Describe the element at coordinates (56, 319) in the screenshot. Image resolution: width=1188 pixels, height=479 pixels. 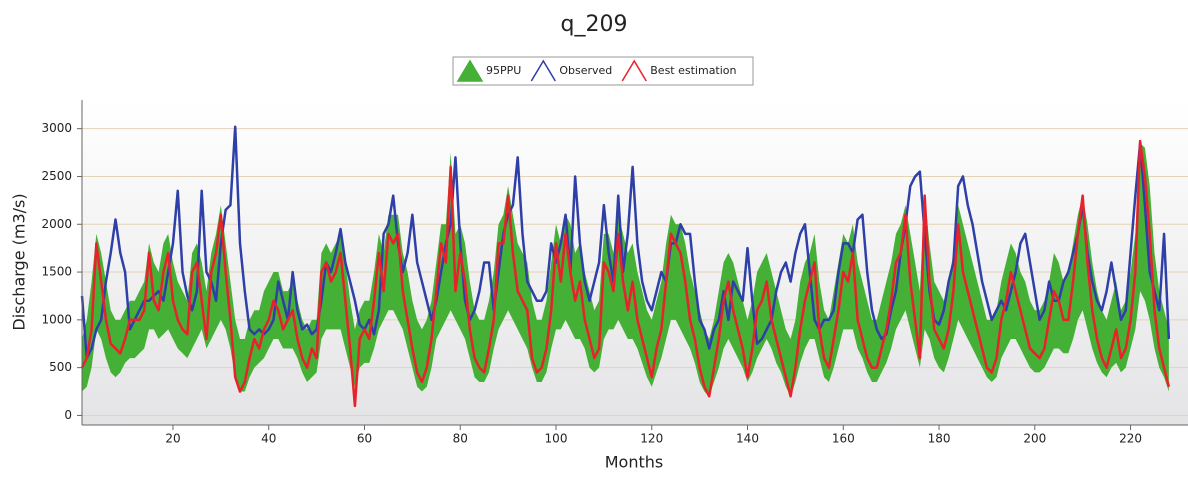
I see `y-tick-label: 1000` at that location.